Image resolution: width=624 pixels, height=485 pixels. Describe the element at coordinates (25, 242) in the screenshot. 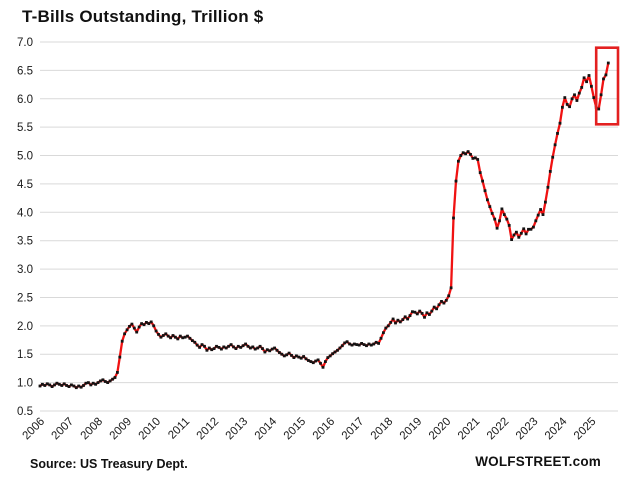

I see `y-tick-label: 3.5` at that location.